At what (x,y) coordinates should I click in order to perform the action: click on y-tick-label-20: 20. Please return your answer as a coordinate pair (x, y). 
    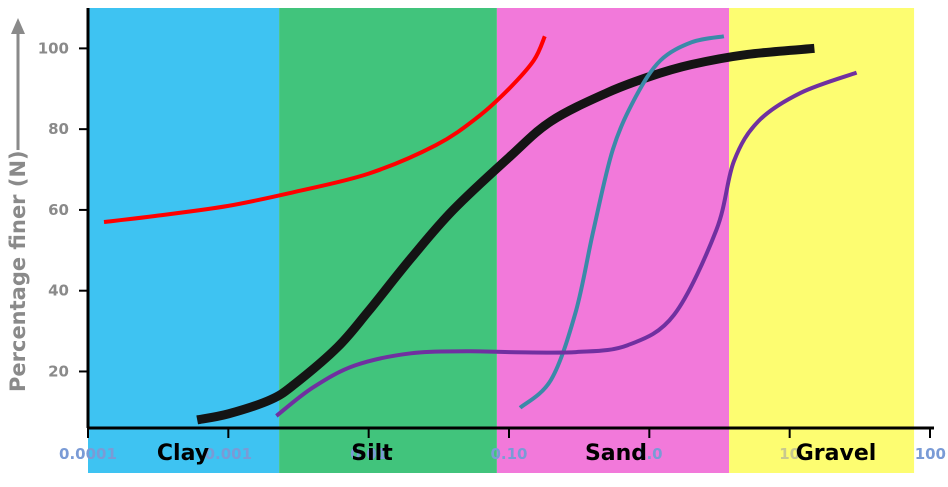
    Looking at the image, I should click on (58, 371).